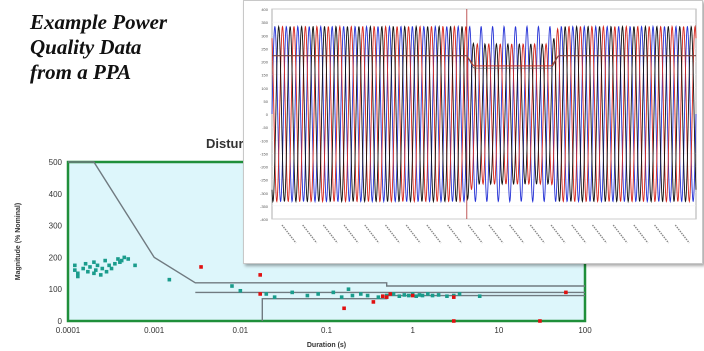  Describe the element at coordinates (56, 194) in the screenshot. I see `y-tick-label: 400` at that location.